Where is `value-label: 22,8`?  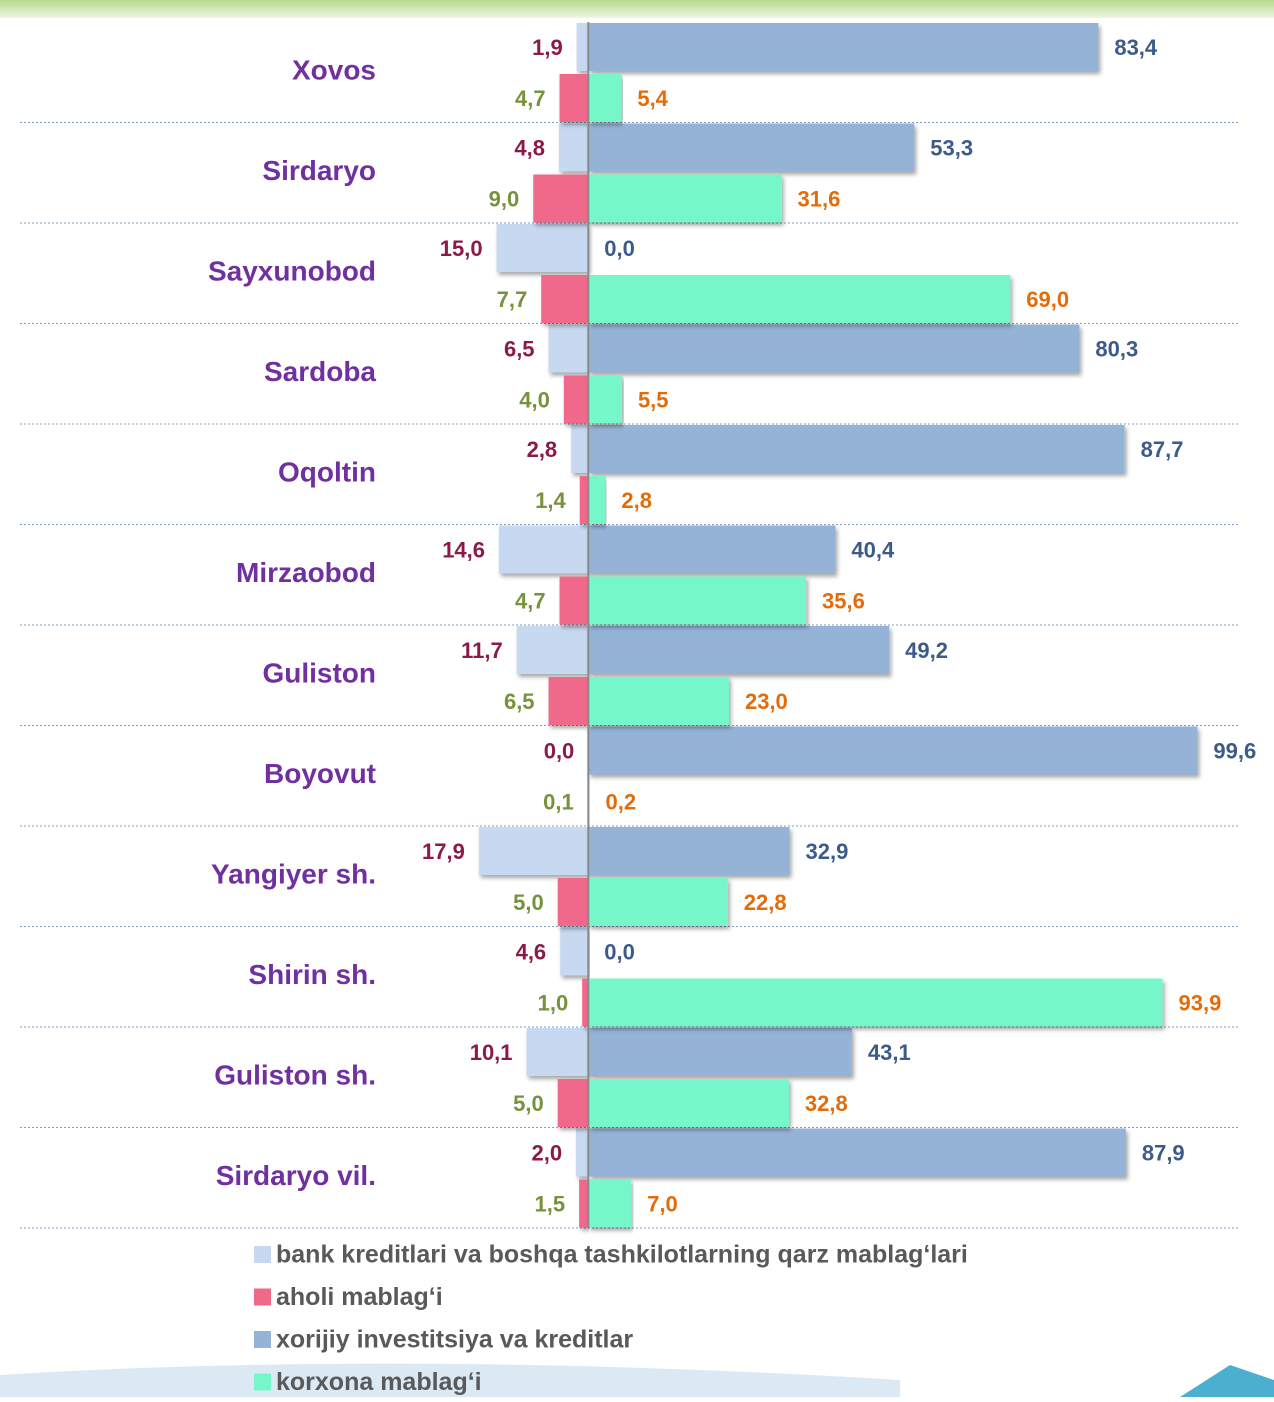 value-label: 22,8 is located at coordinates (765, 902).